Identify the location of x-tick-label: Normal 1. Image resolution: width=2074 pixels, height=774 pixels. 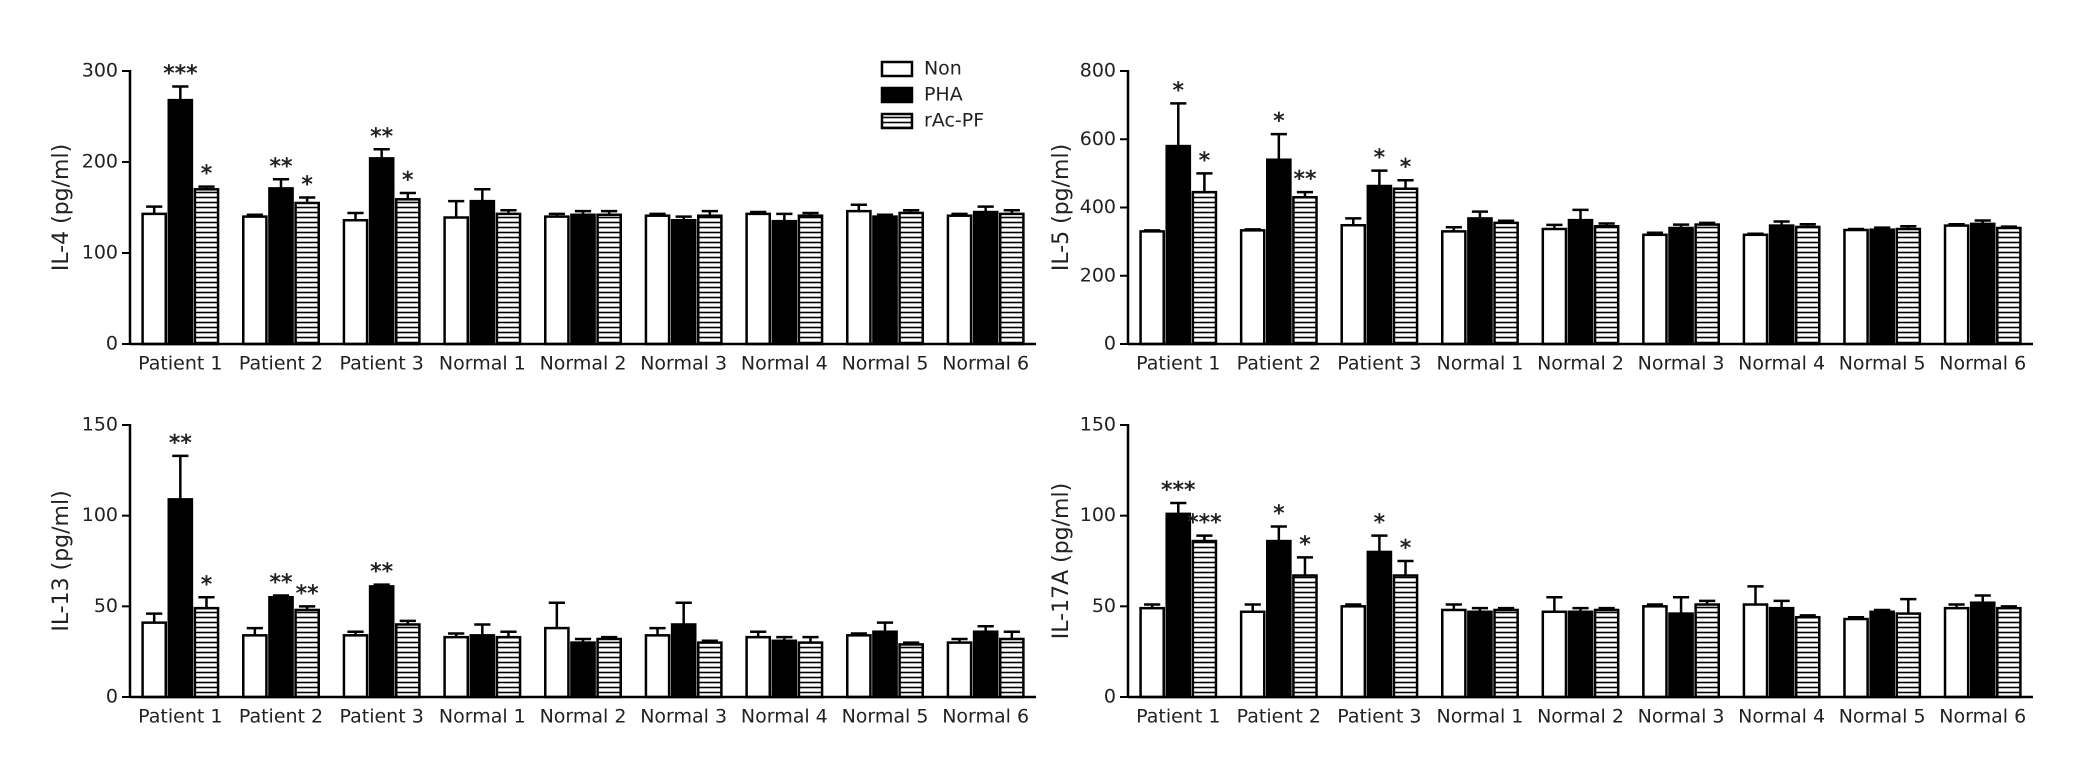
(482, 364).